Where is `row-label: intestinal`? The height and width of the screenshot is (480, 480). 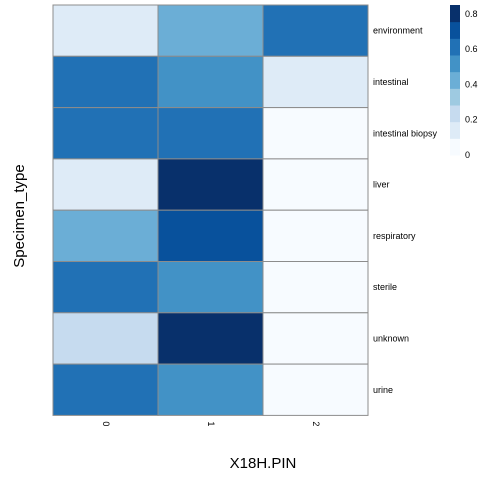 row-label: intestinal is located at coordinates (391, 82).